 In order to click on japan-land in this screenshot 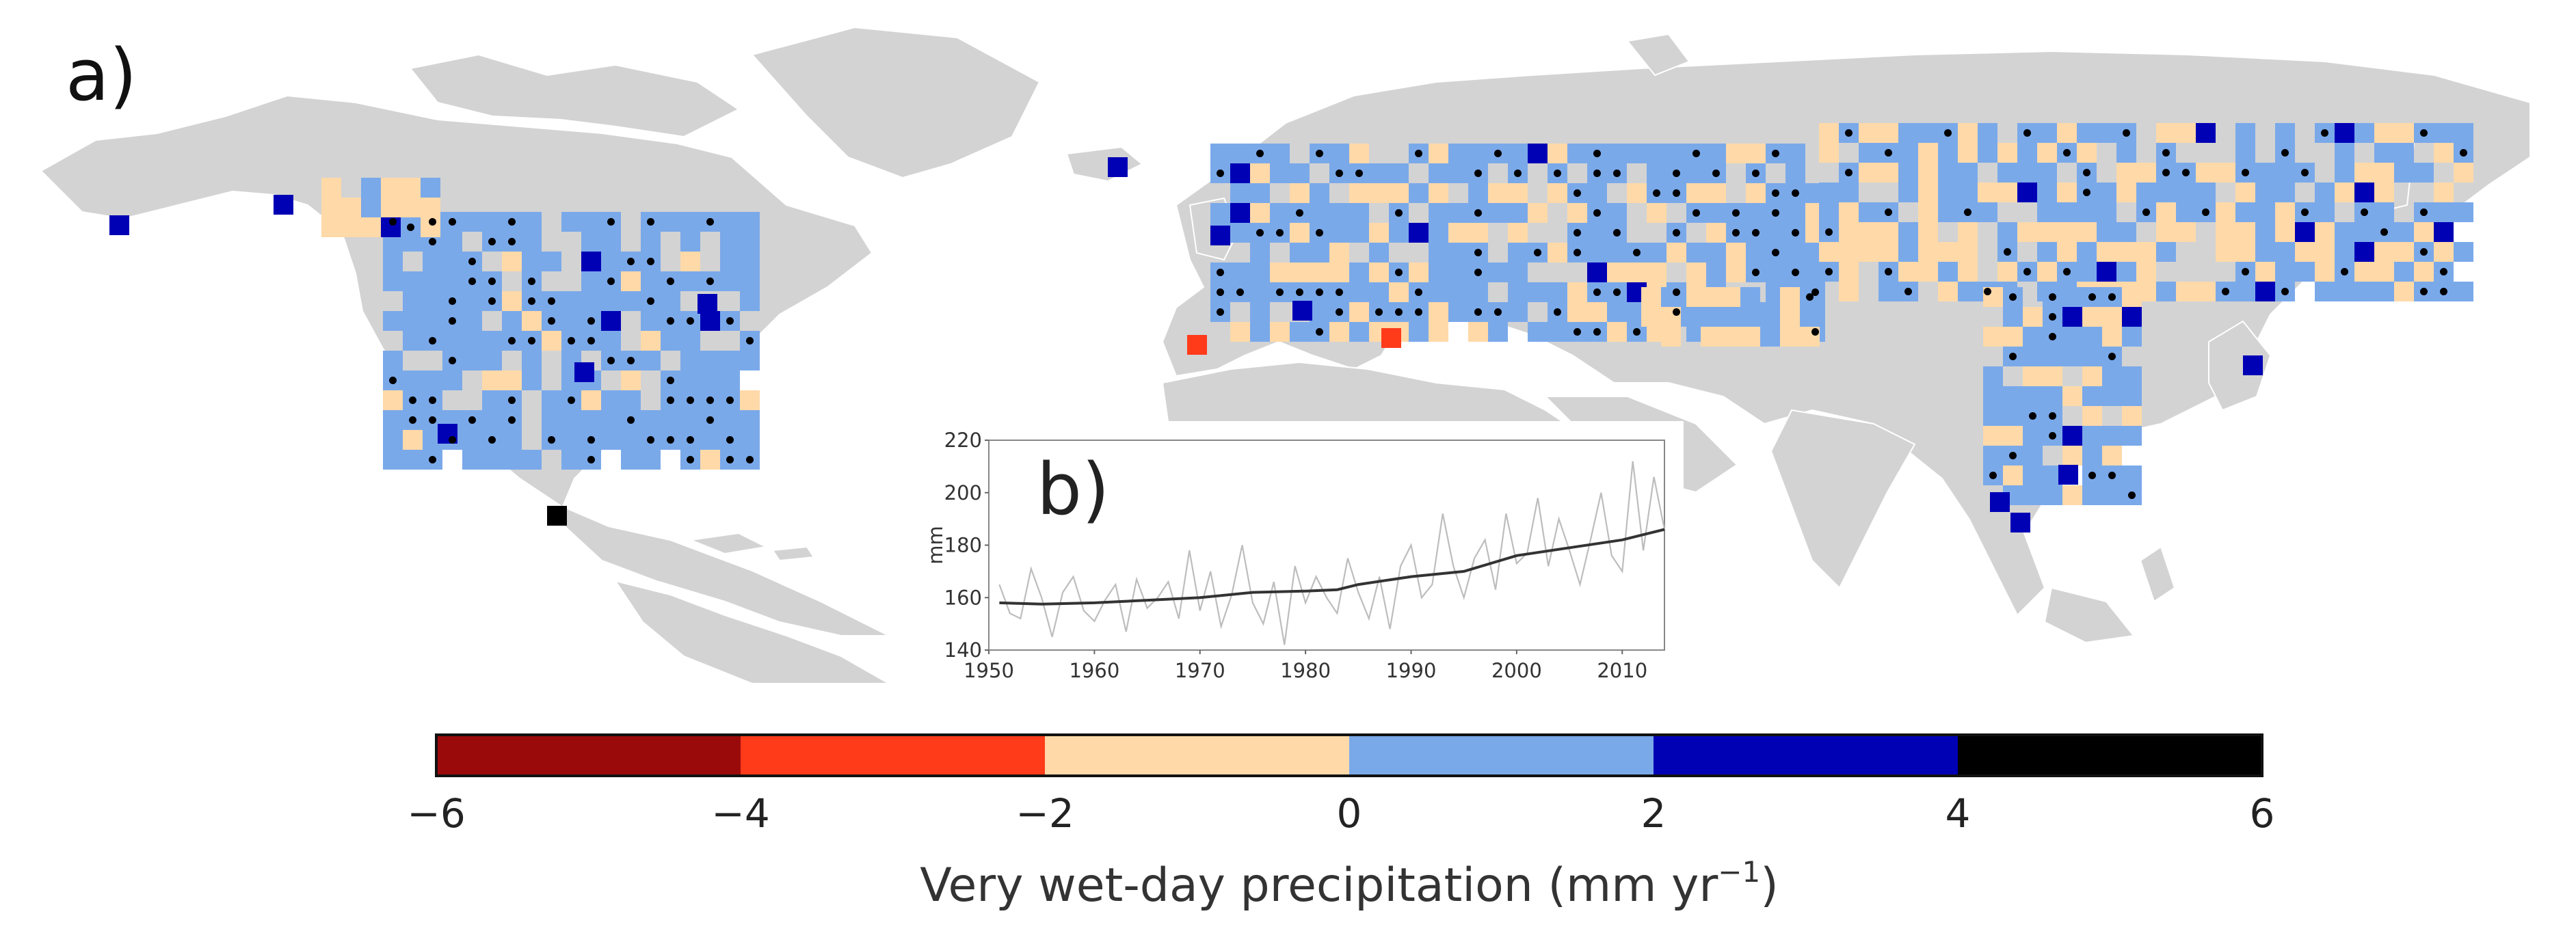, I will do `click(2240, 366)`.